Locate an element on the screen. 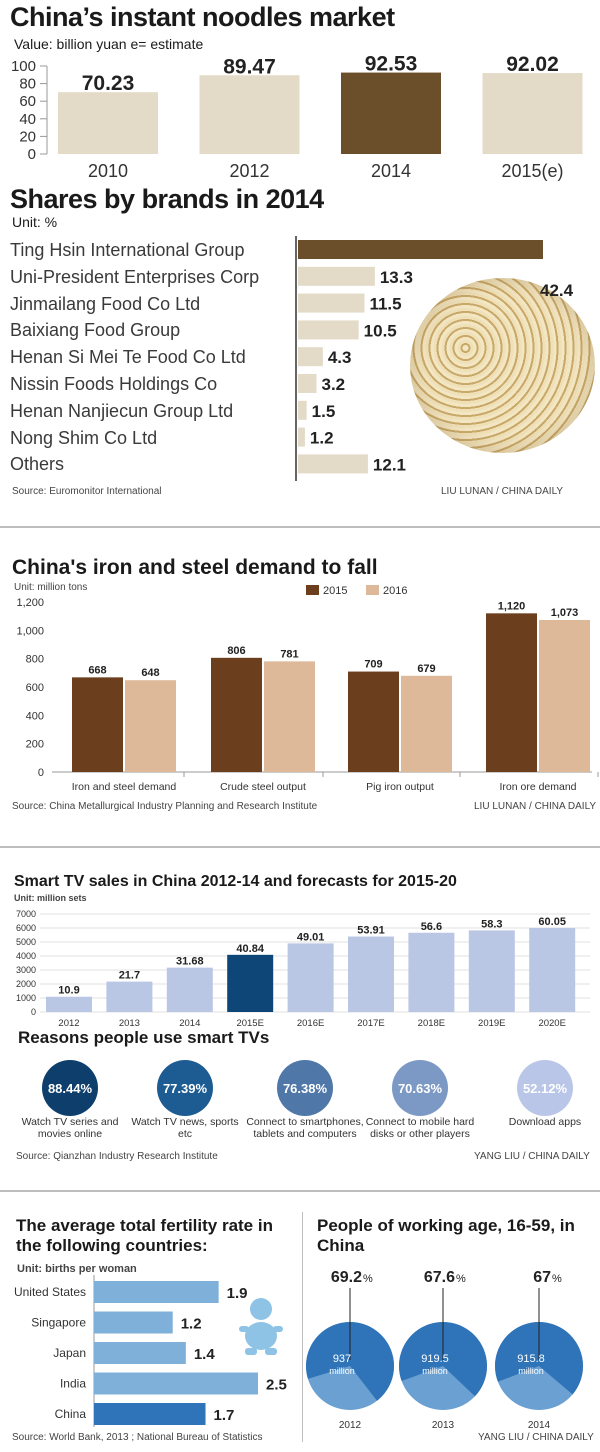 This screenshot has height=1452, width=600. legend-label: 2016 is located at coordinates (395, 591).